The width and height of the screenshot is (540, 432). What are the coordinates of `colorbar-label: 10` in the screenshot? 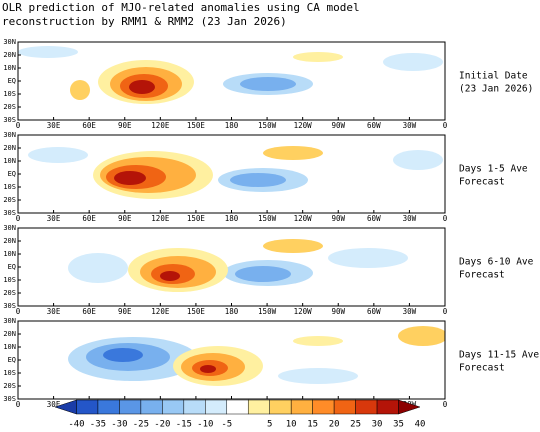 It's located at (291, 425).